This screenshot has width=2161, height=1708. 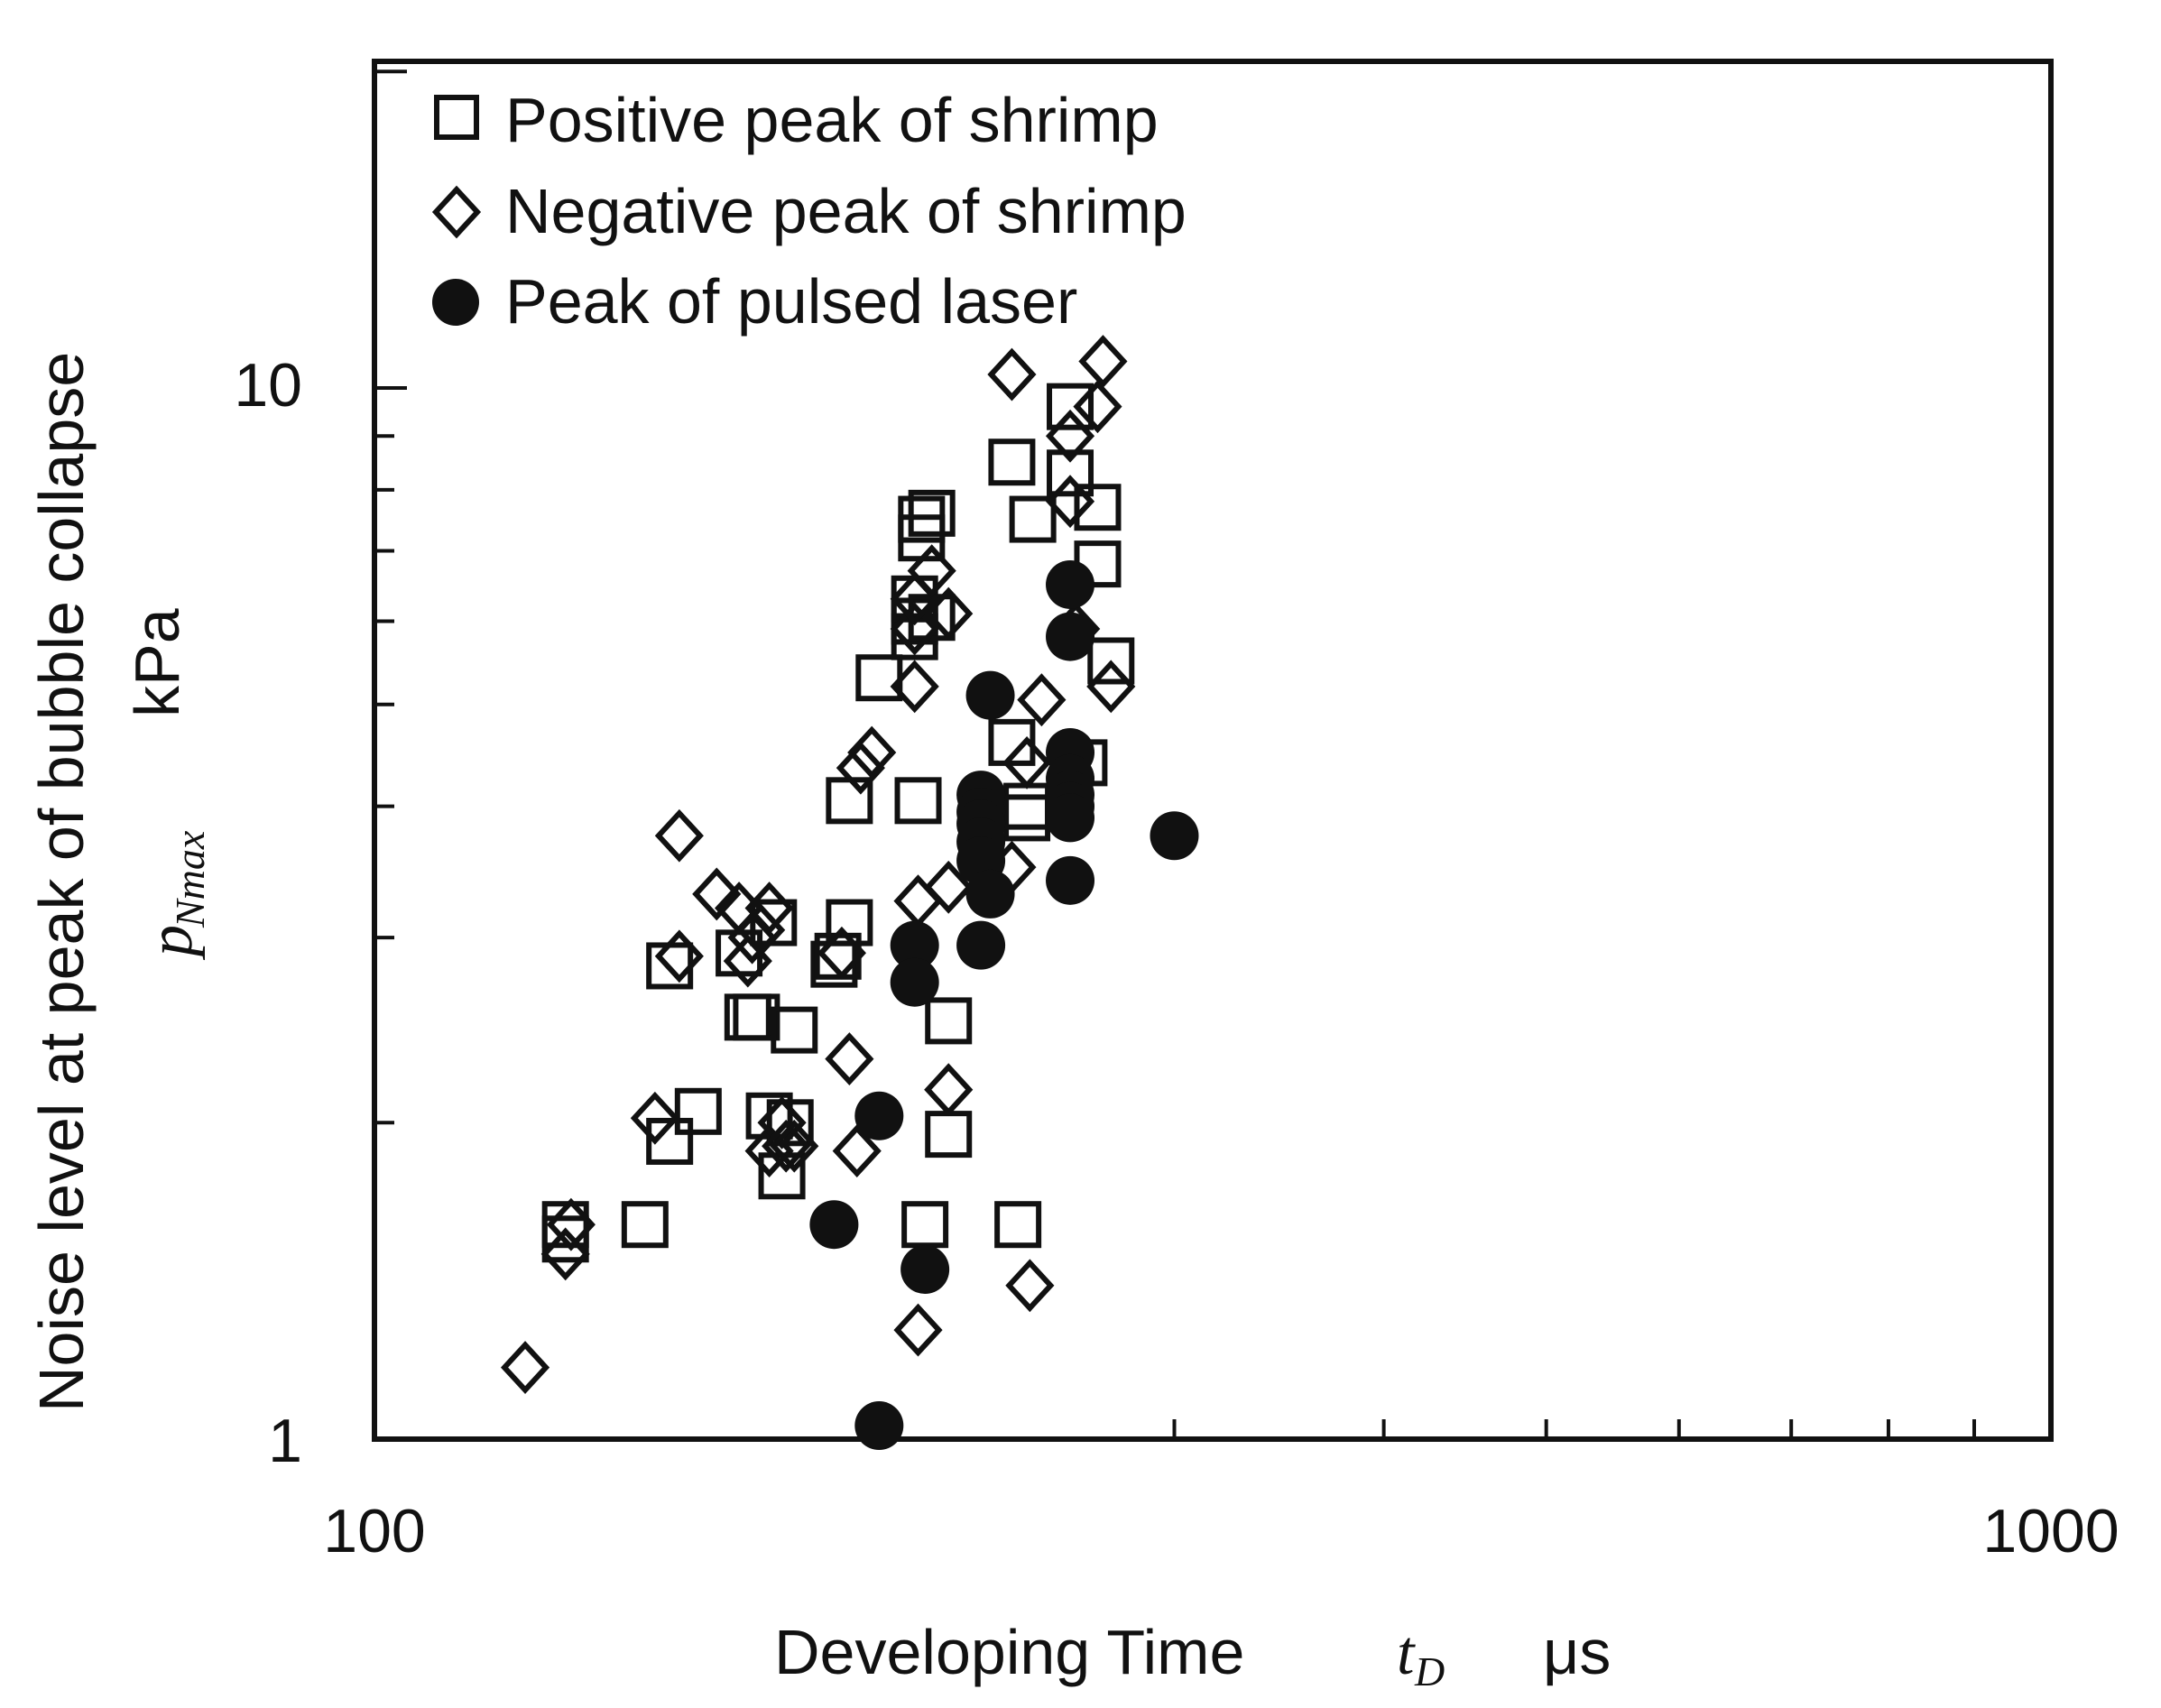 I want to click on x-axis-symbol-sub: D, so click(x=1429, y=1671).